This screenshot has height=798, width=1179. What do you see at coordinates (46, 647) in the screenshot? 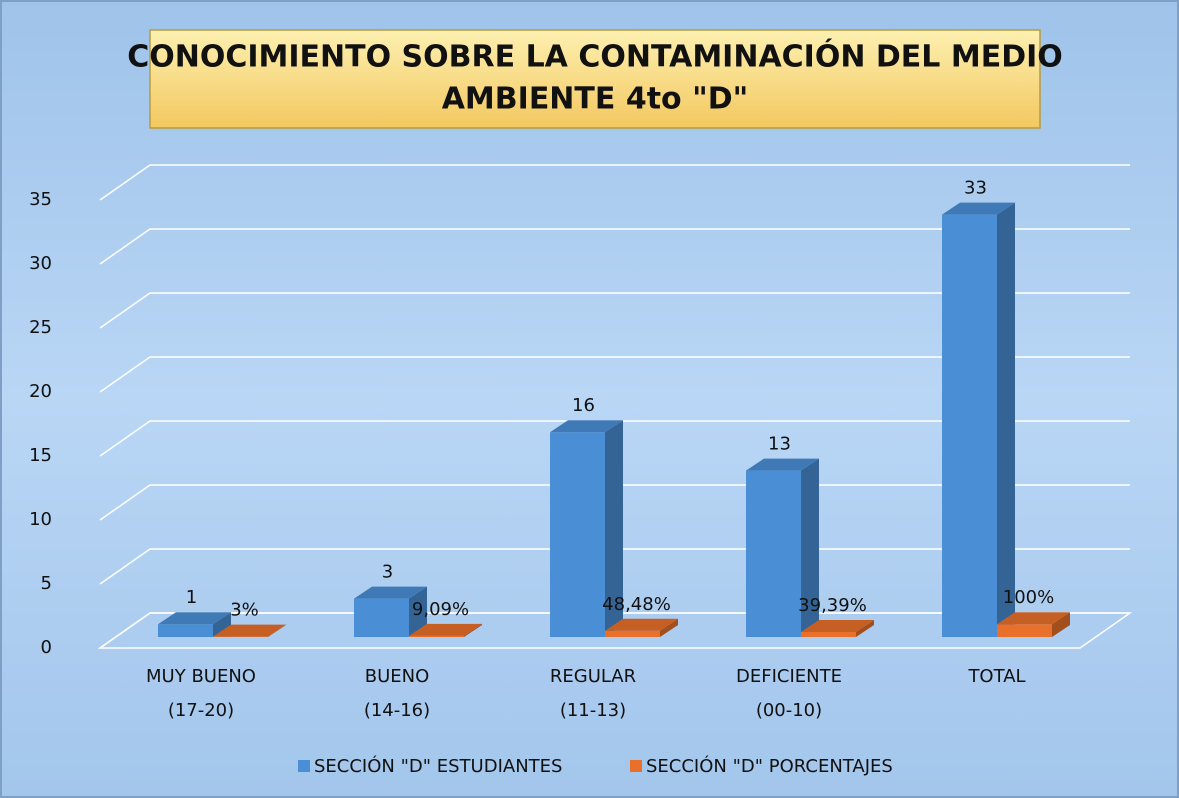
I see `y-tick-label: 0` at bounding box center [46, 647].